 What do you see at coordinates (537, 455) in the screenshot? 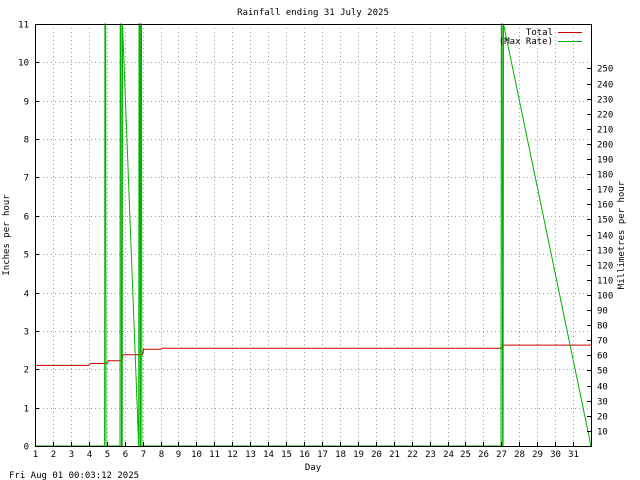
I see `x-tick-label: 29` at bounding box center [537, 455].